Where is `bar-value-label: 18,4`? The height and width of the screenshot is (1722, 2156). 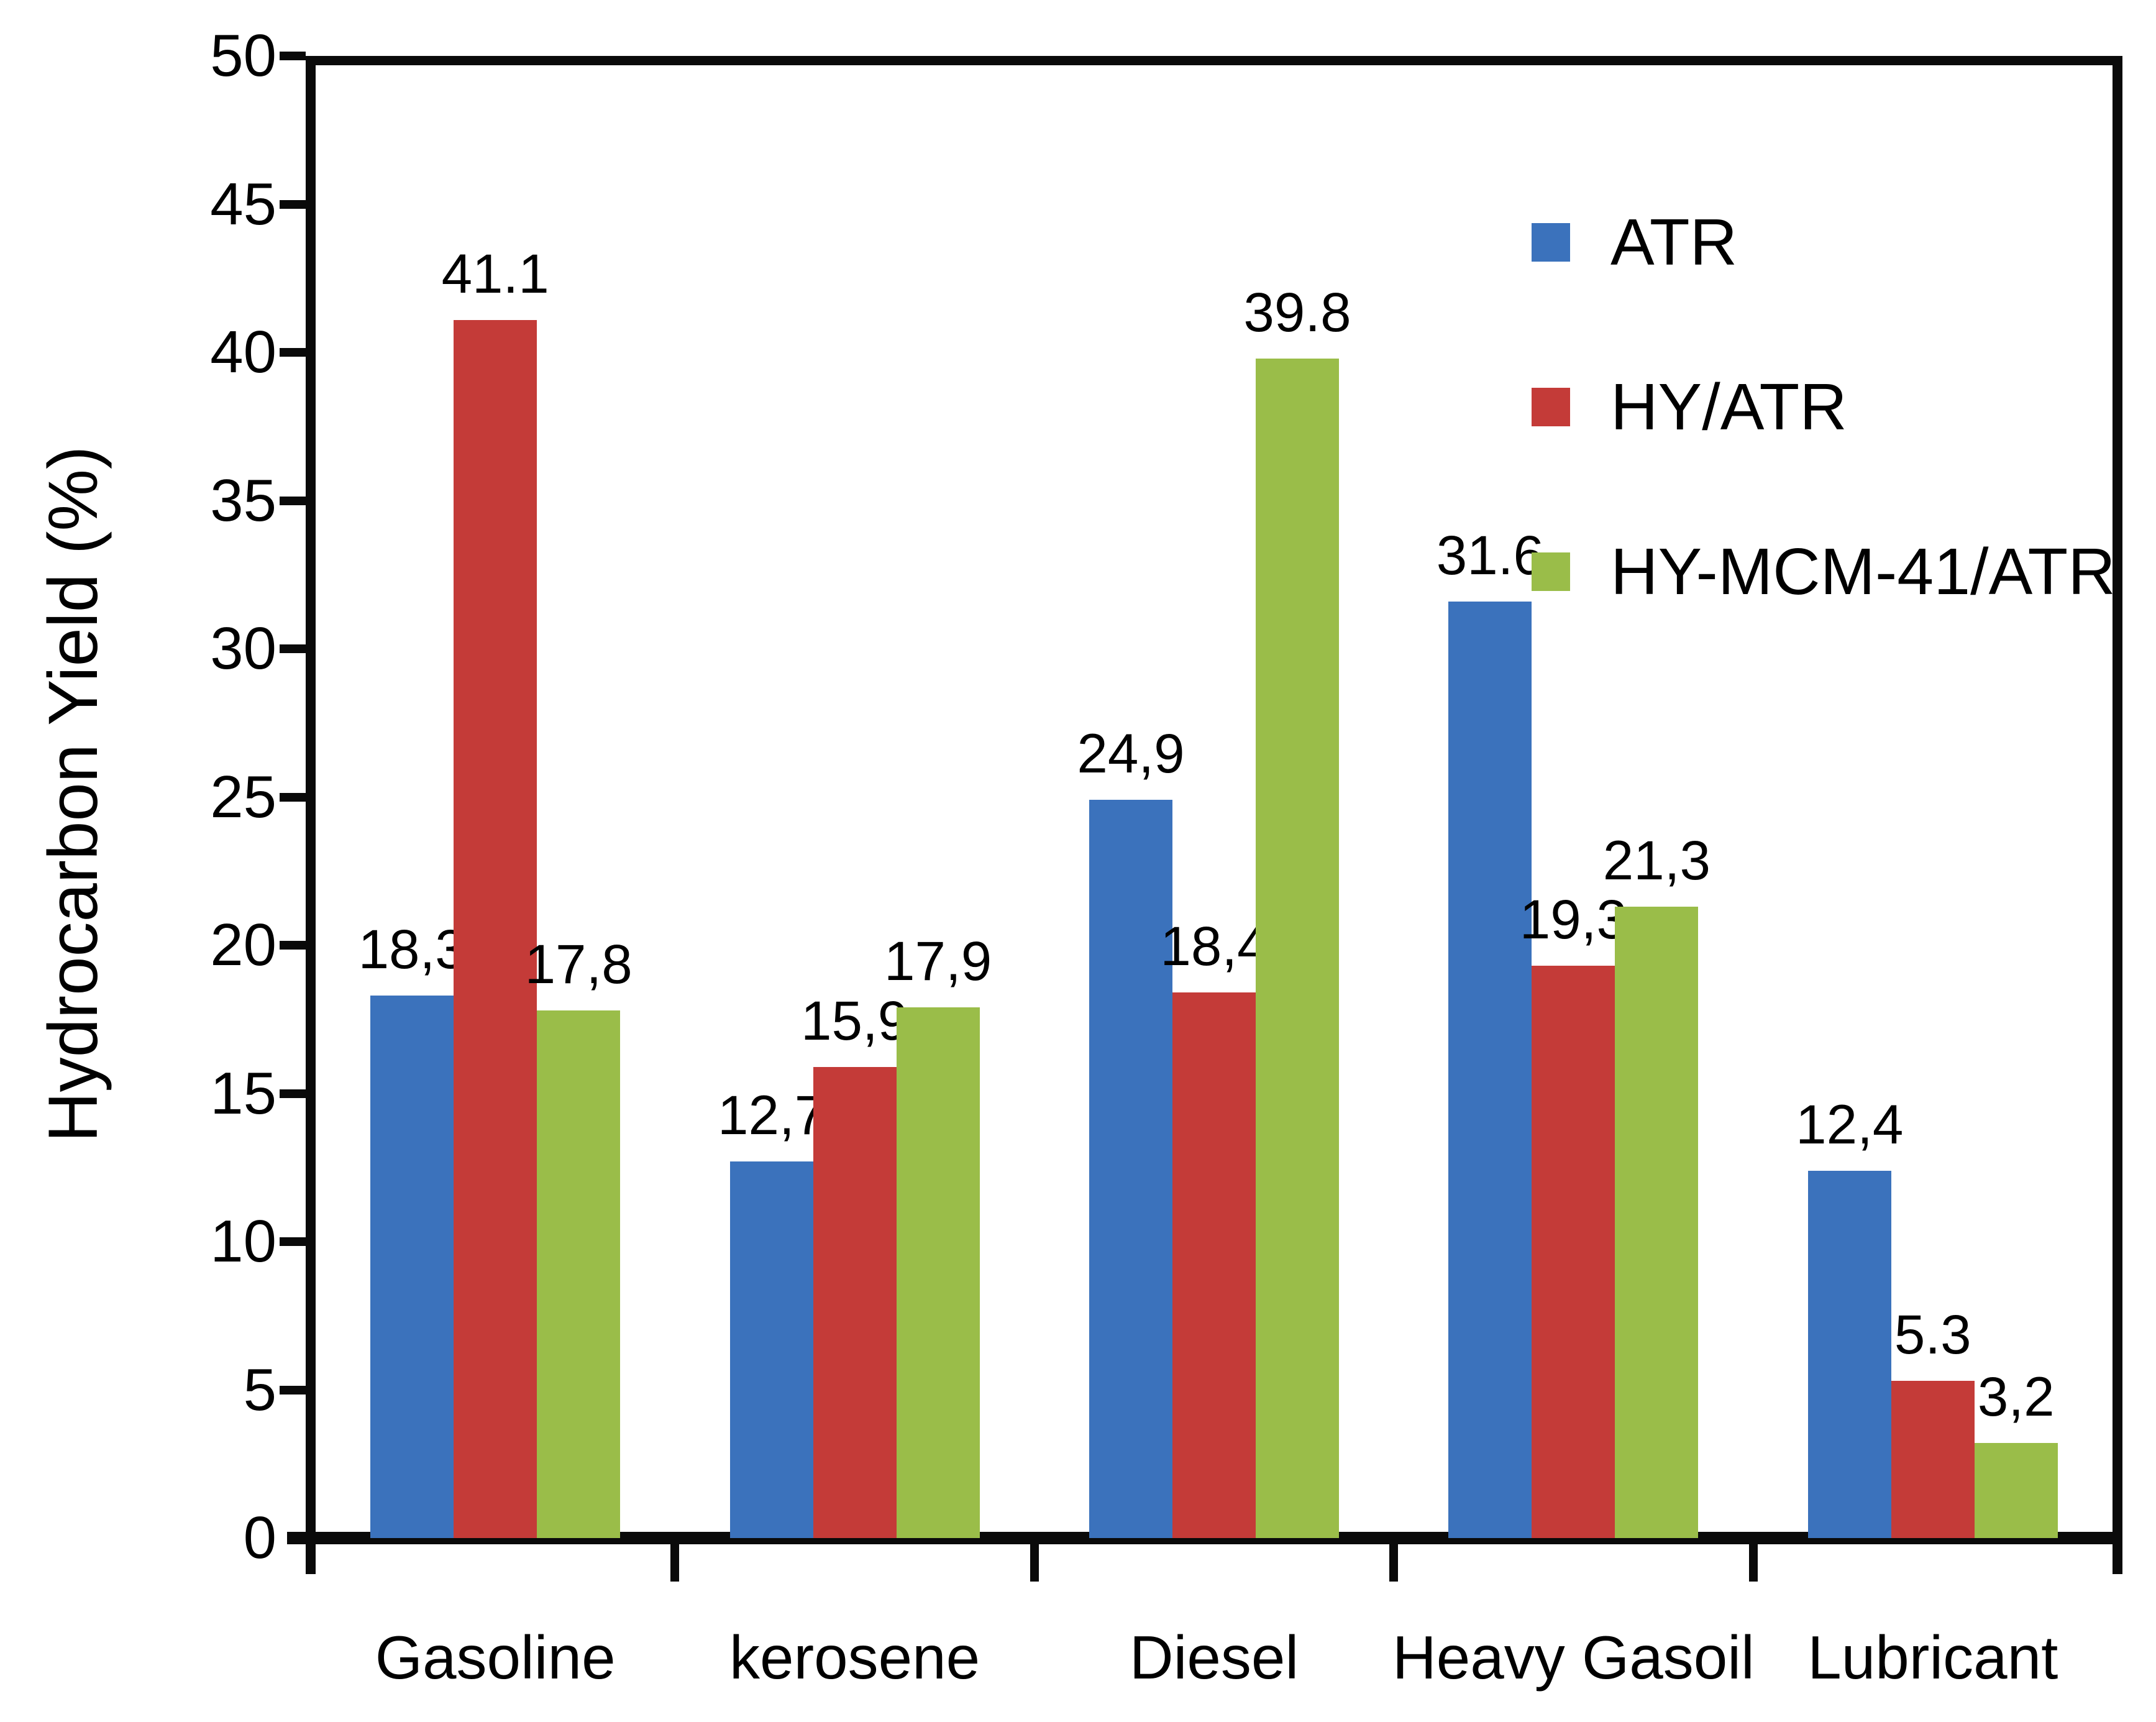
bar-value-label: 18,4 is located at coordinates (1214, 946).